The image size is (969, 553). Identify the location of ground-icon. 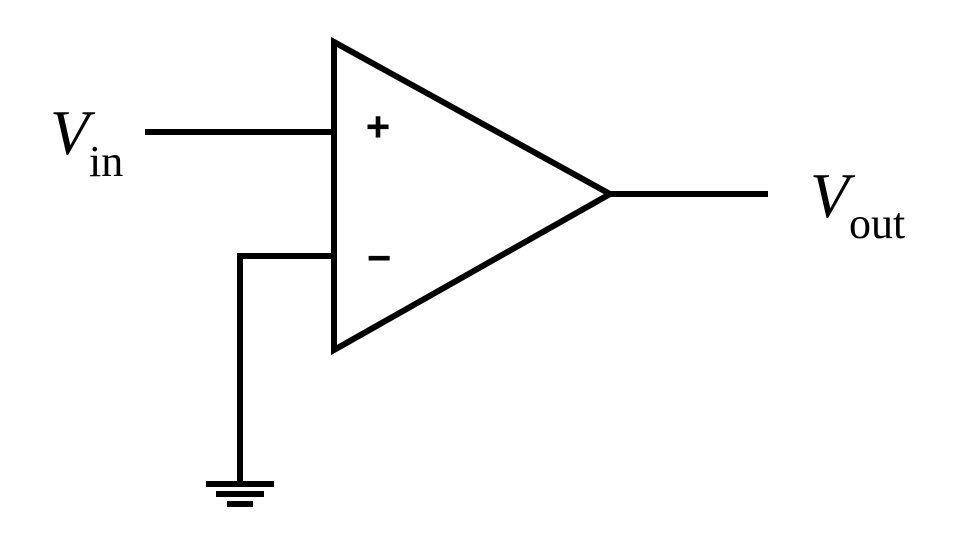
(240, 494).